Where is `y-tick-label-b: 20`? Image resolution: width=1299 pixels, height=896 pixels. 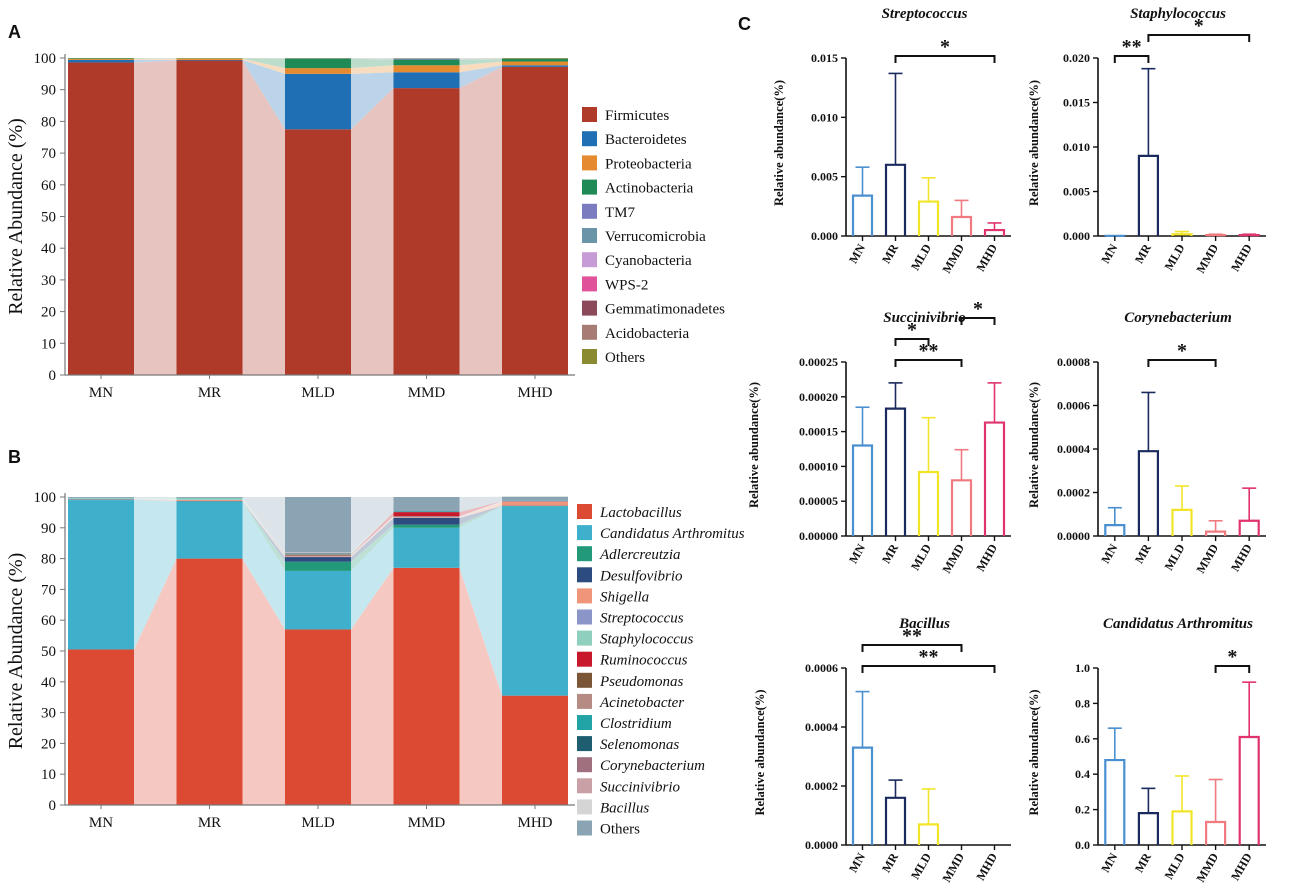
y-tick-label-b: 20 is located at coordinates (48, 744).